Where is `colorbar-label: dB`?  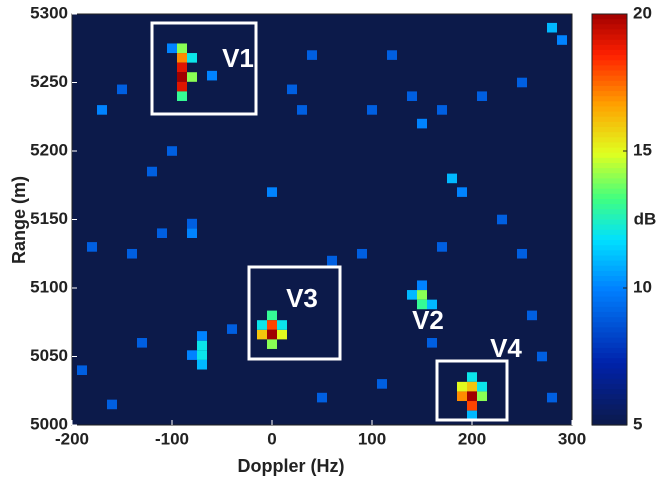
colorbar-label: dB is located at coordinates (645, 218).